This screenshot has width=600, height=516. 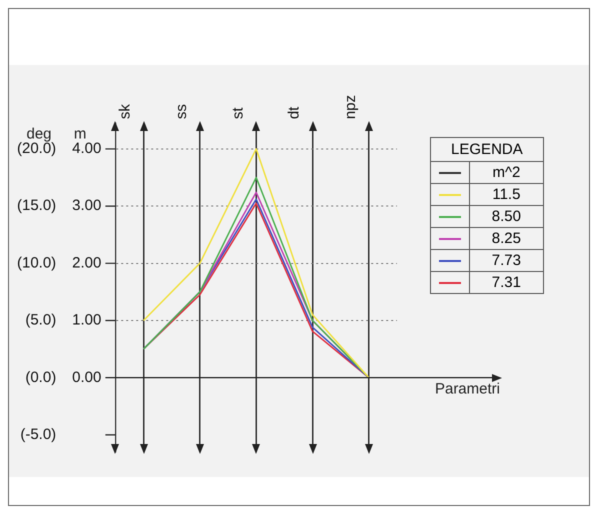 I want to click on y-tick-label: 0.00, so click(x=87, y=377).